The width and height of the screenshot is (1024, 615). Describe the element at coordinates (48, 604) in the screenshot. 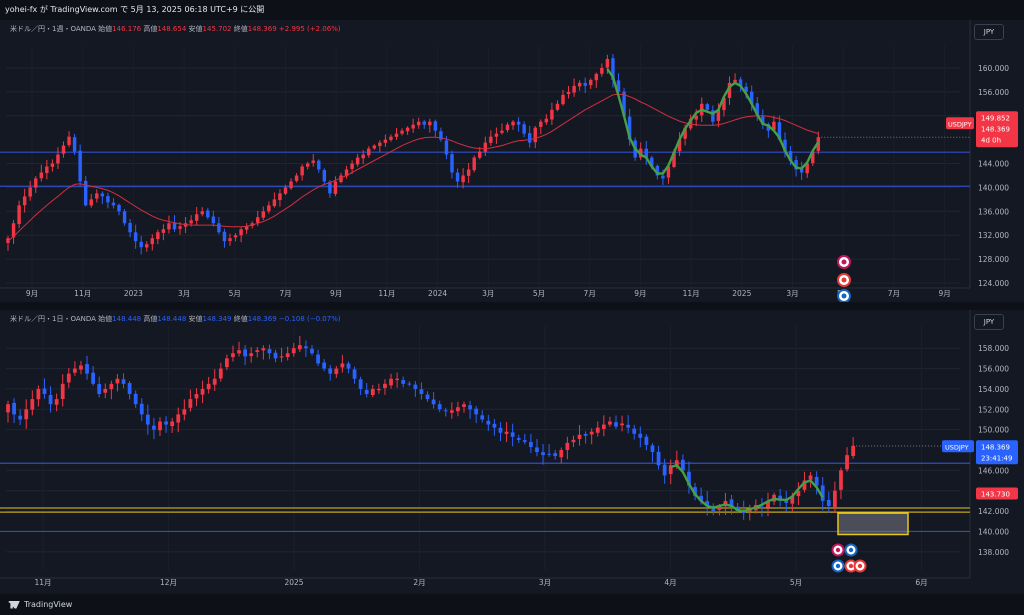

I see `footer-brand: TradingView` at that location.